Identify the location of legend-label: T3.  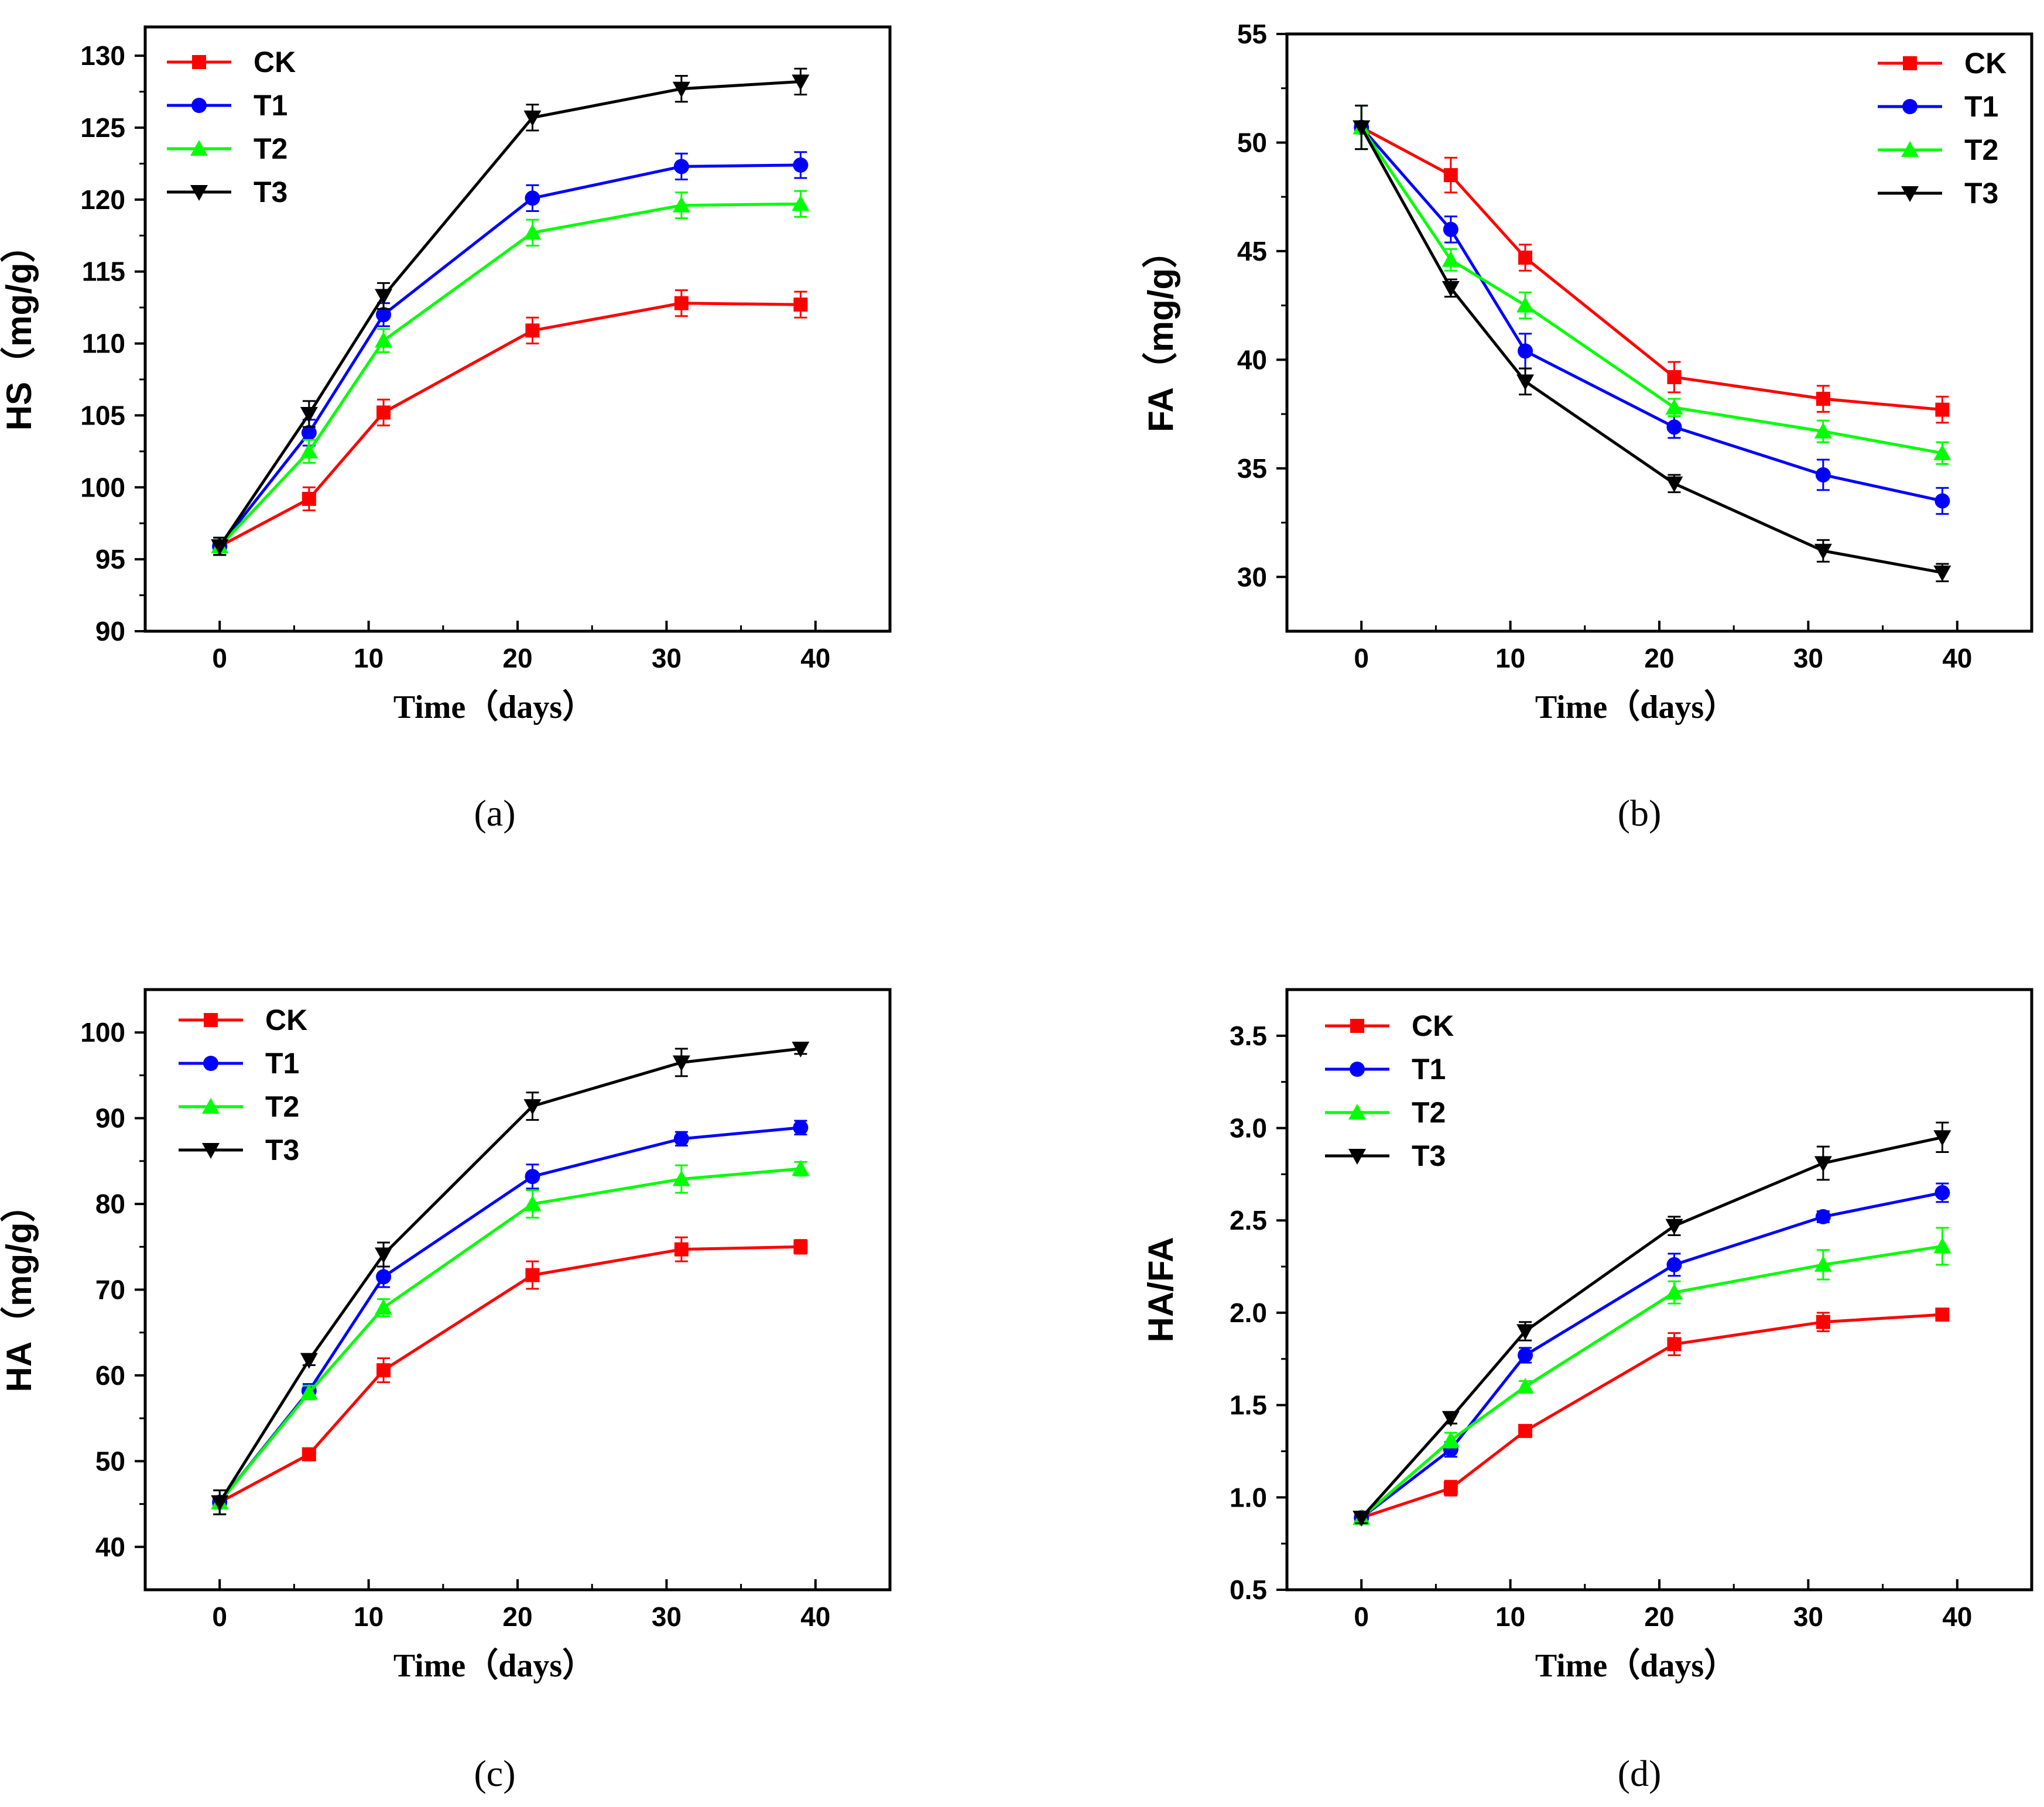
(282, 1150).